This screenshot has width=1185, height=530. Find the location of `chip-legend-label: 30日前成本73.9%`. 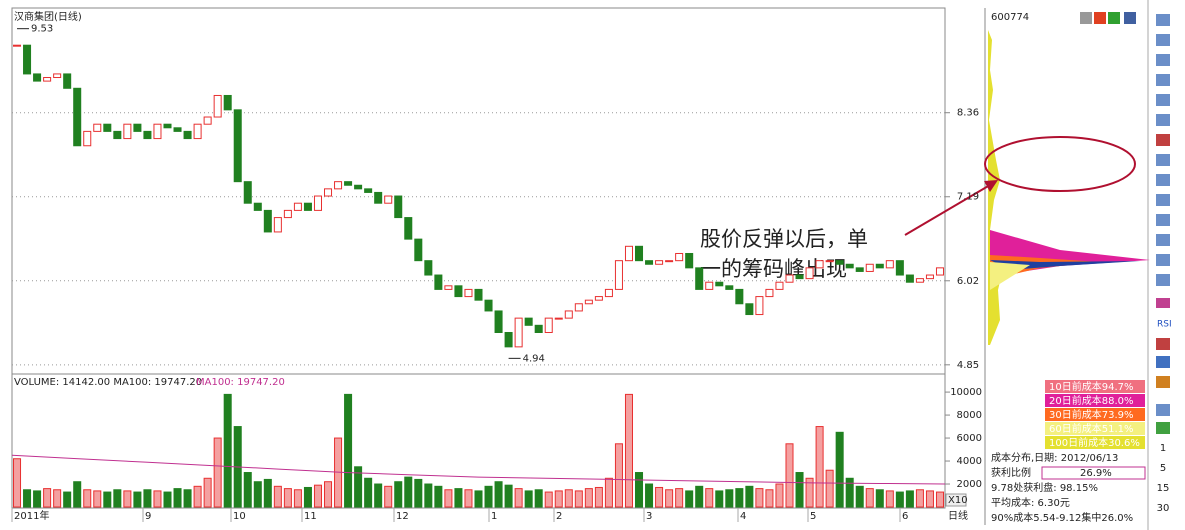

chip-legend-label: 30日前成本73.9% is located at coordinates (1091, 414).